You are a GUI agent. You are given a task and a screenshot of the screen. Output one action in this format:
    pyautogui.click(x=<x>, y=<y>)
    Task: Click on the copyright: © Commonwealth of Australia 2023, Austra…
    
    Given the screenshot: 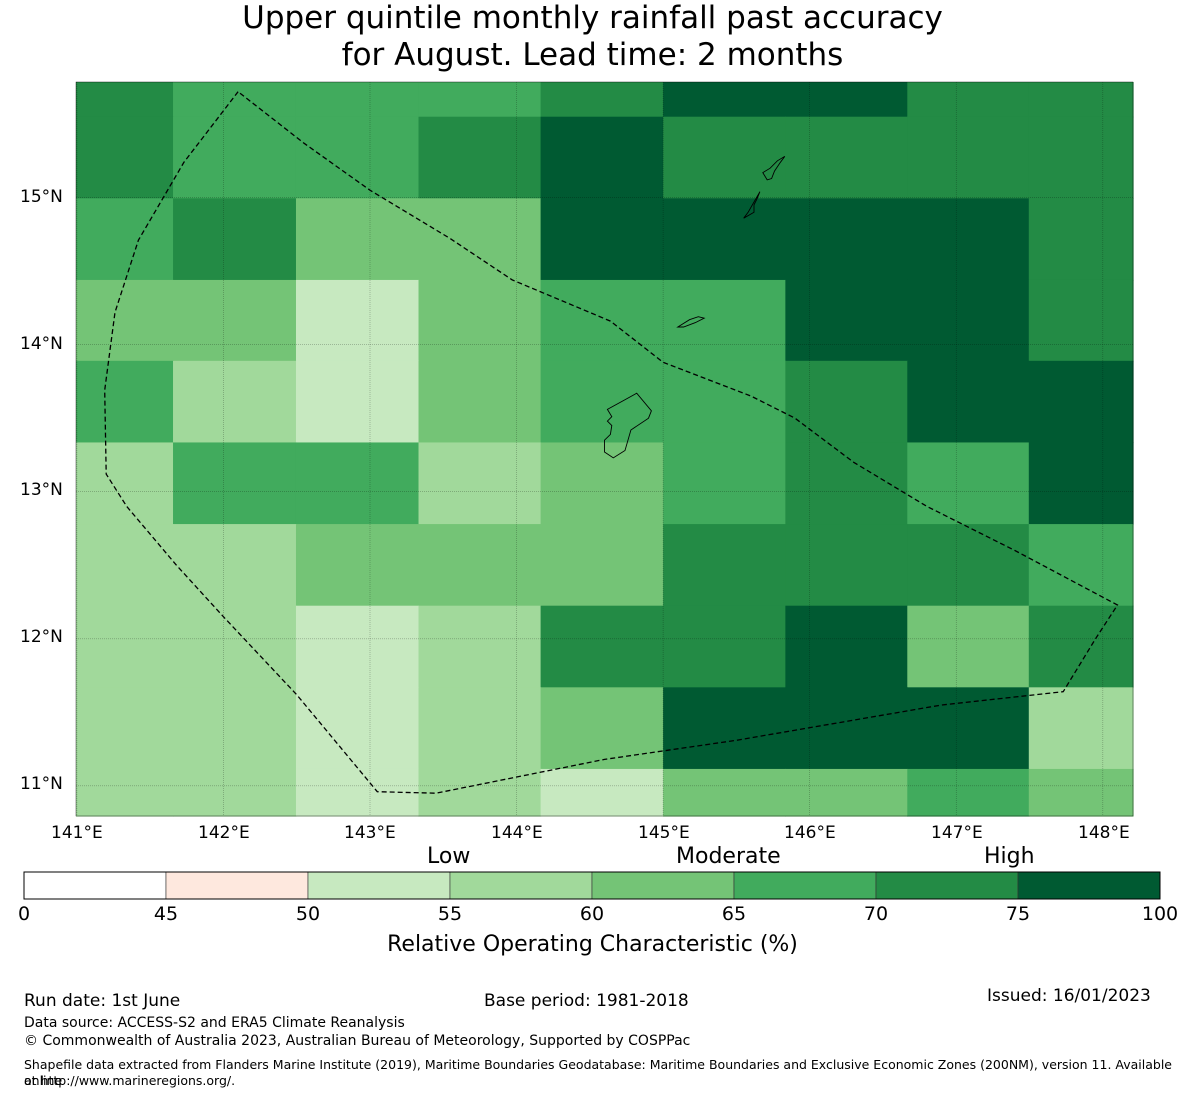 What is the action you would take?
    pyautogui.click(x=357, y=1041)
    